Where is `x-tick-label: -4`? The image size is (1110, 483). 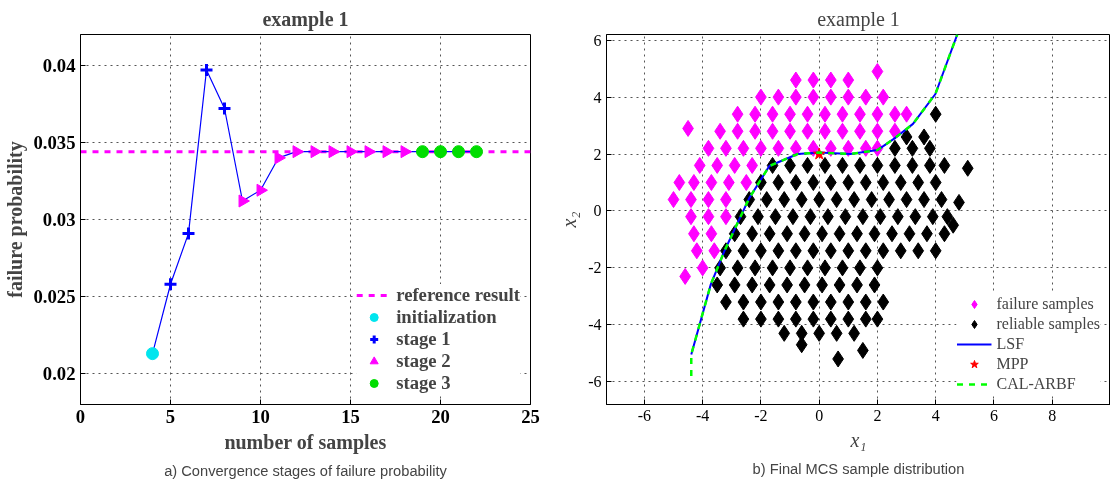
x-tick-label: -4 is located at coordinates (702, 415).